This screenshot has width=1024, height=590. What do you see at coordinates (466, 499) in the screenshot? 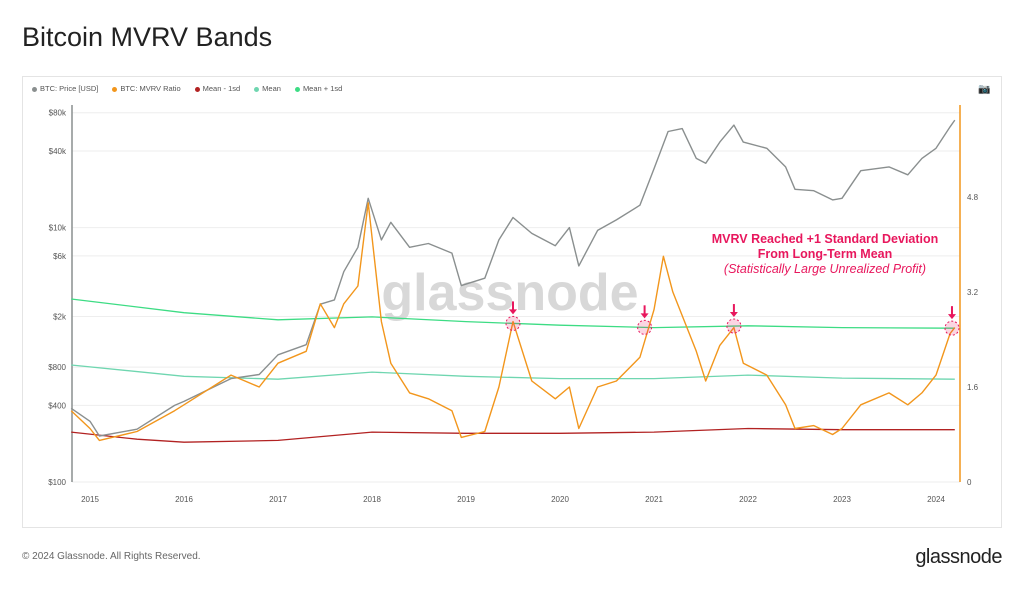
I see `x-tick-label: 2019` at bounding box center [466, 499].